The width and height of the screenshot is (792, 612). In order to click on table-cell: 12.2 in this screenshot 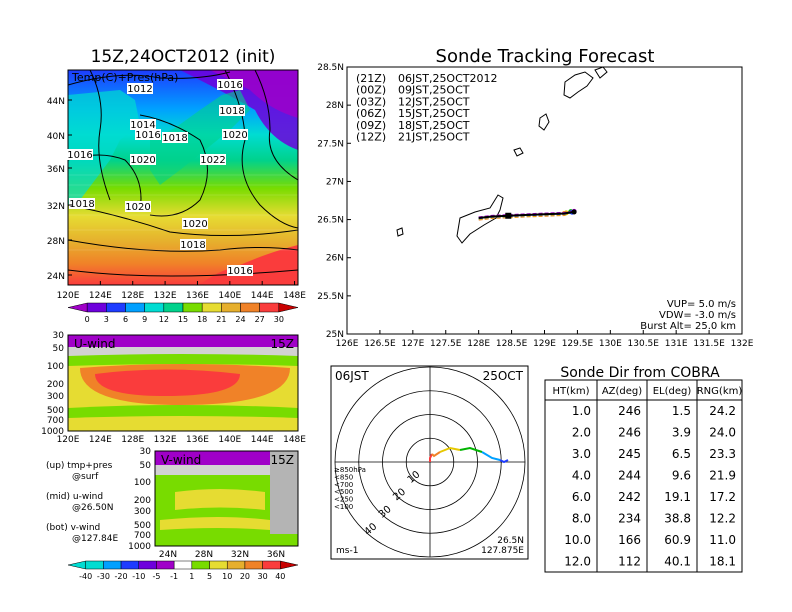, I will do `click(722, 519)`.